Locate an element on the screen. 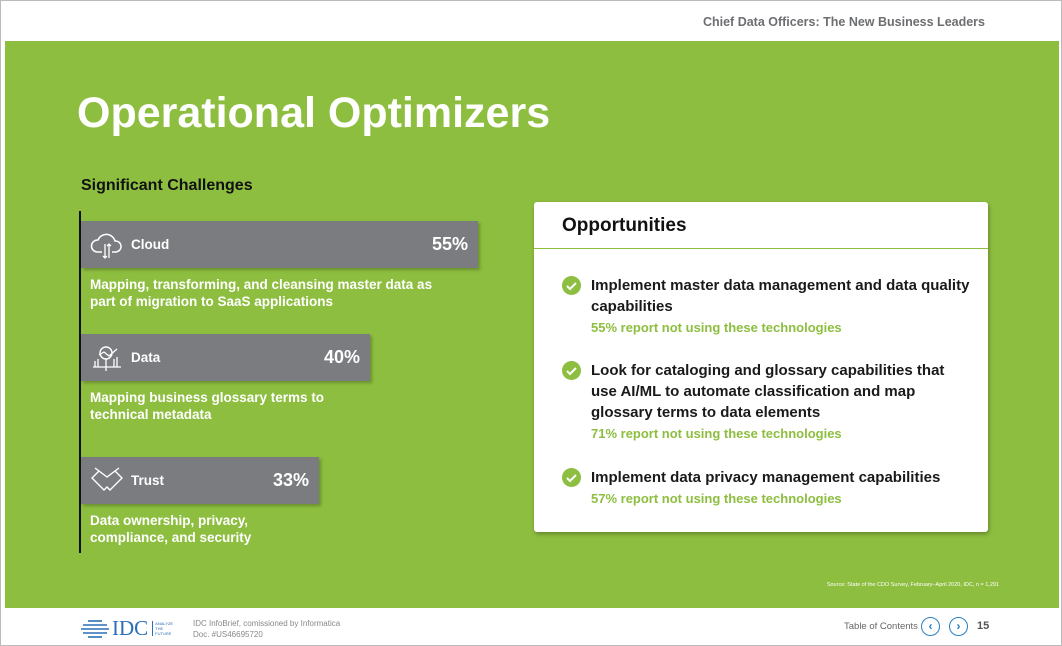 This screenshot has height=646, width=1062. challenge-percent: 33% is located at coordinates (290, 480).